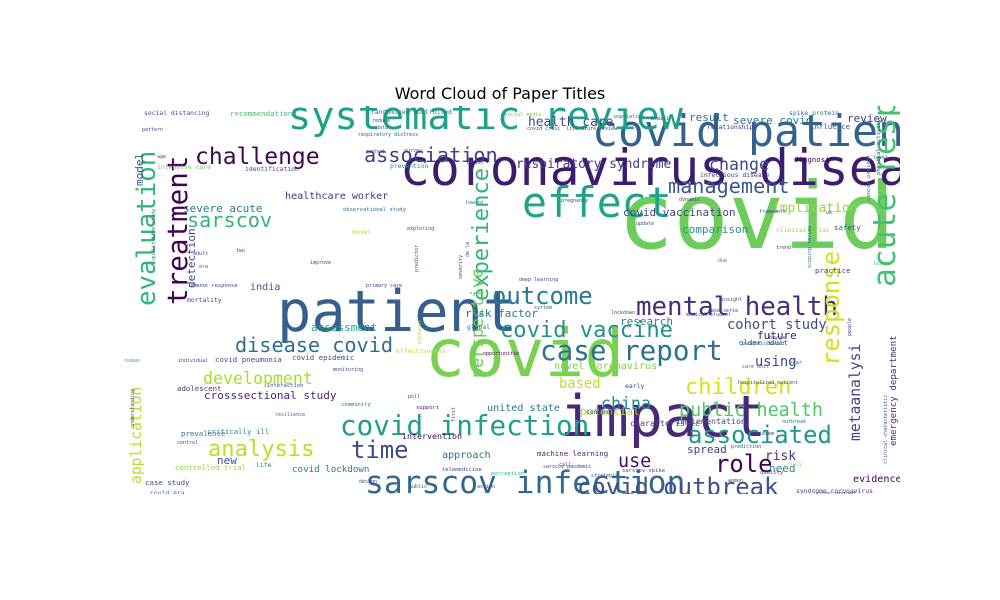  I want to click on word-approach: approach, so click(466, 455).